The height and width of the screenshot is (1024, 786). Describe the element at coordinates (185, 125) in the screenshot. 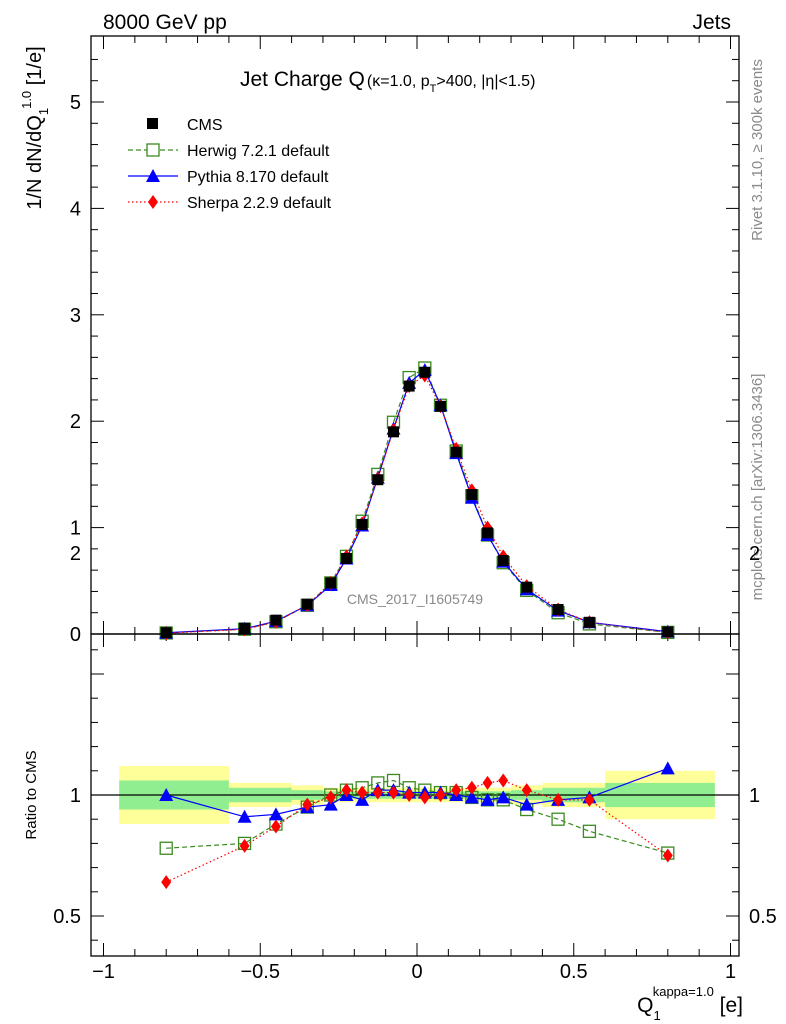

I see `legend-entry-cms: CMS` at that location.